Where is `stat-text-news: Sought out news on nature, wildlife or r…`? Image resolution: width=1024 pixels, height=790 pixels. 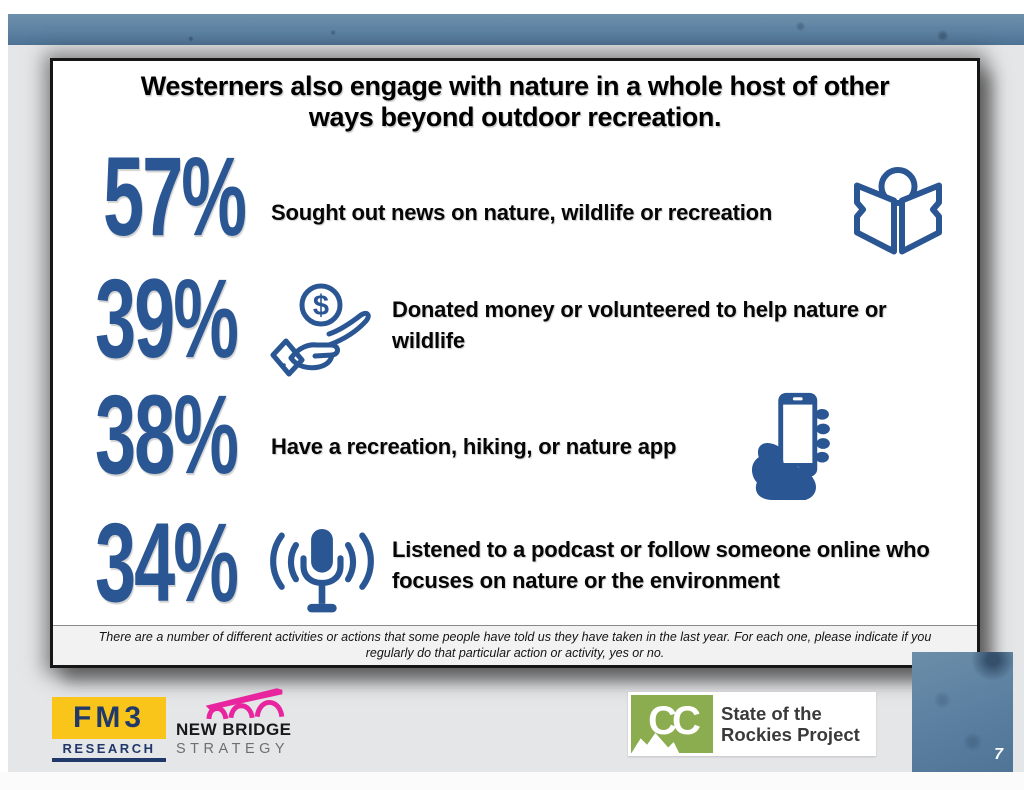 stat-text-news: Sought out news on nature, wildlife or r… is located at coordinates (522, 212).